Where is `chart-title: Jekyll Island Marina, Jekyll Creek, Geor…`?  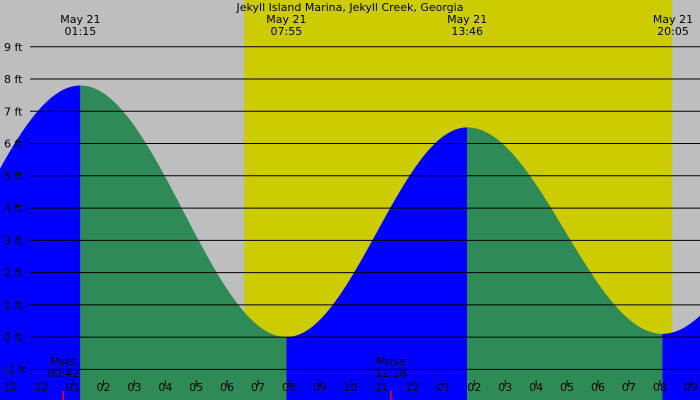
chart-title: Jekyll Island Marina, Jekyll Creek, Geor… is located at coordinates (350, 7).